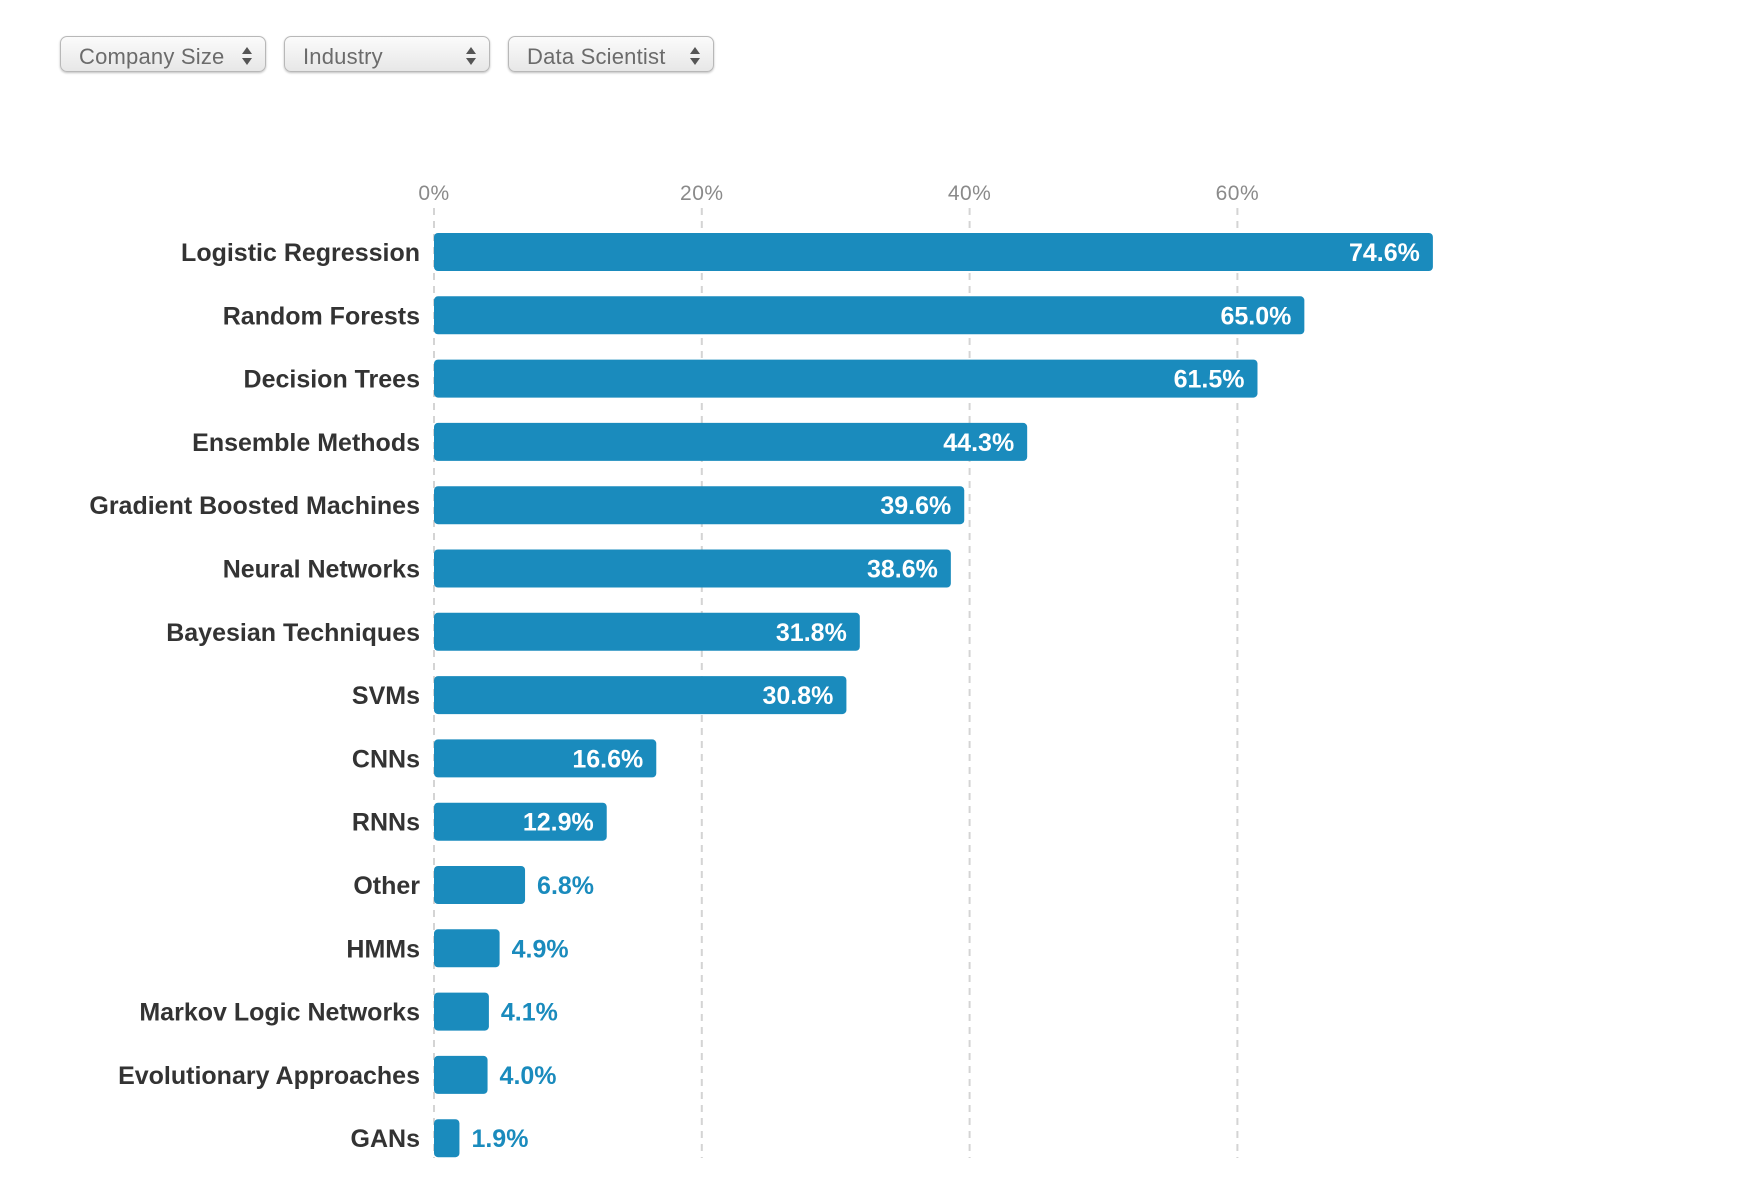 This screenshot has width=1744, height=1188. What do you see at coordinates (596, 56) in the screenshot?
I see `job-title-select-value: Data Scientist` at bounding box center [596, 56].